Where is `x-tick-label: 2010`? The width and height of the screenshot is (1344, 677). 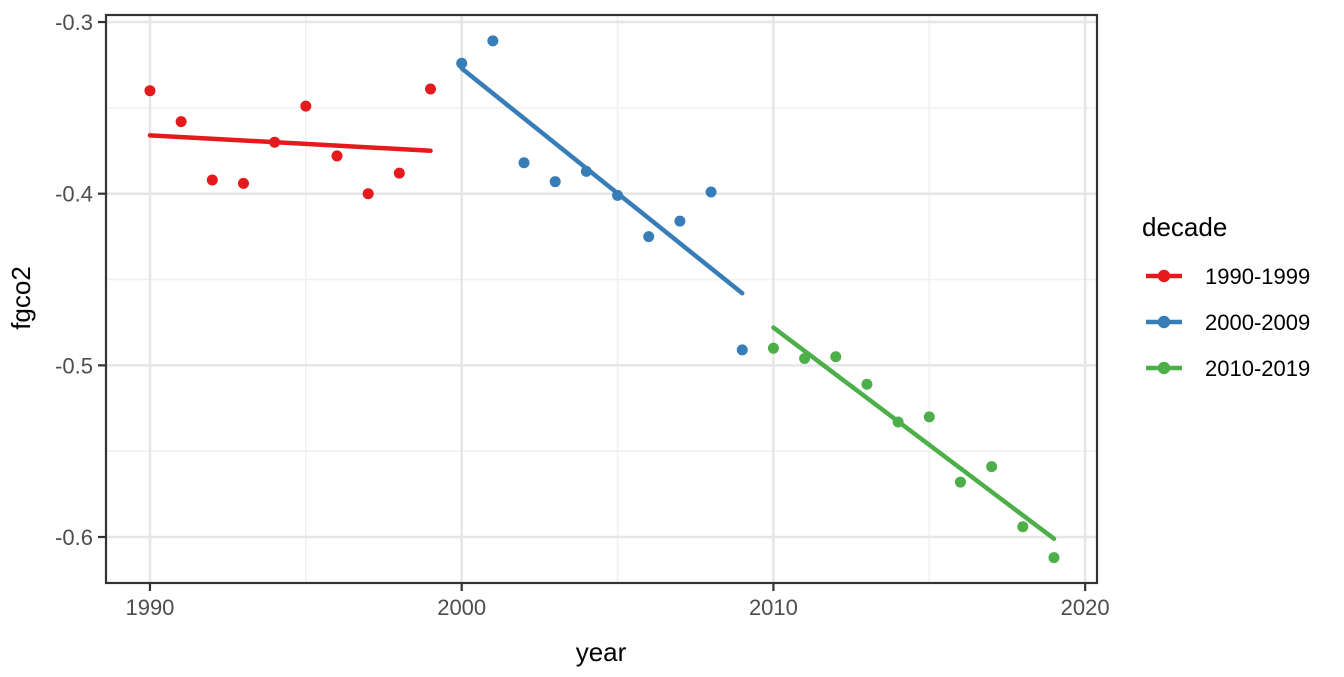
x-tick-label: 2010 is located at coordinates (773, 607).